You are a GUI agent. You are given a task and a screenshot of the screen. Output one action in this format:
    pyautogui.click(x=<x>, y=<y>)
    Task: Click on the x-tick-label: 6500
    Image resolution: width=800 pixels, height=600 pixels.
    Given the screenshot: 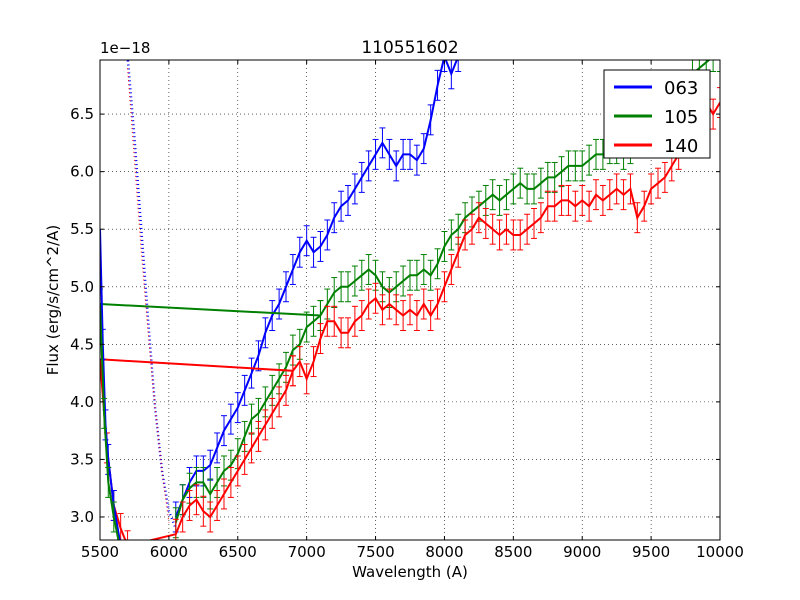 What is the action you would take?
    pyautogui.click(x=238, y=552)
    